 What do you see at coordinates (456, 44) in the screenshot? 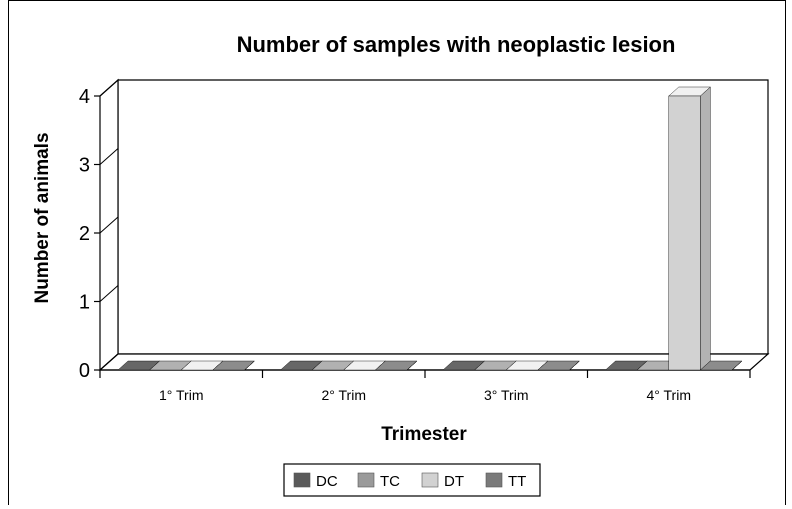
I see `chart-title: Number of samples with neoplastic lesion` at bounding box center [456, 44].